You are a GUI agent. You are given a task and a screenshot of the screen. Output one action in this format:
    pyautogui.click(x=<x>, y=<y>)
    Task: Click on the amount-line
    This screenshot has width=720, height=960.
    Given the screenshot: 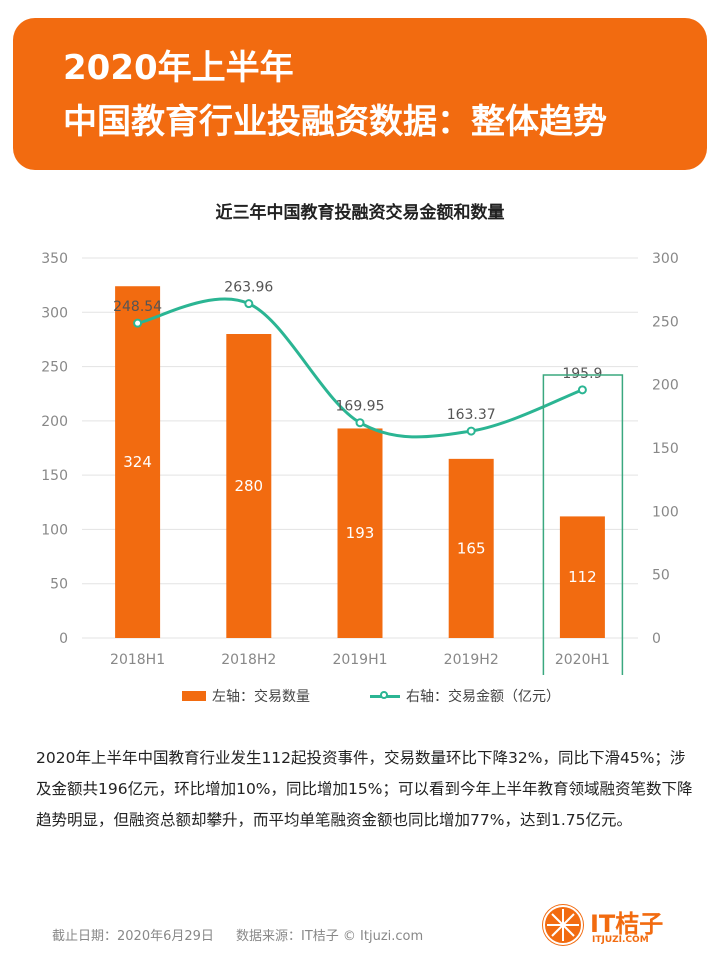 What is the action you would take?
    pyautogui.click(x=360, y=368)
    